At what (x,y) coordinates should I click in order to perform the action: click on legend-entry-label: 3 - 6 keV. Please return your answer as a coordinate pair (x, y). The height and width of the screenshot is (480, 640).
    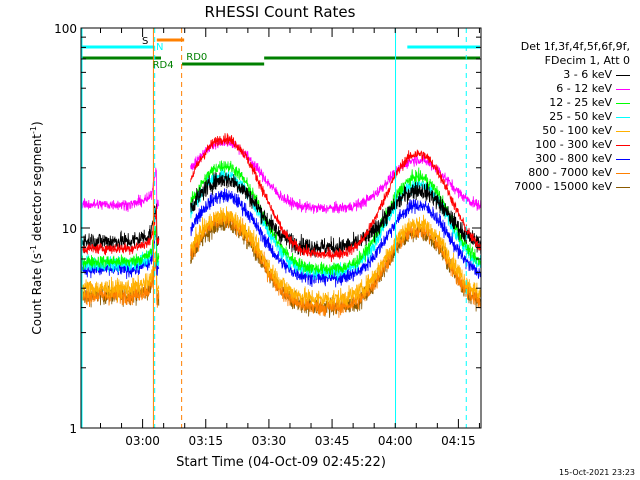
    Looking at the image, I should click on (587, 74).